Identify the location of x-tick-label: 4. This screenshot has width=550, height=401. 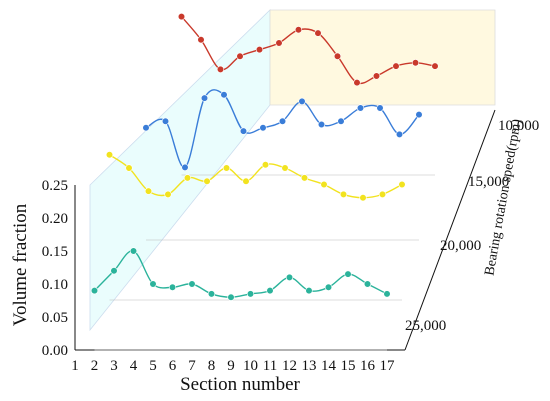
(134, 366).